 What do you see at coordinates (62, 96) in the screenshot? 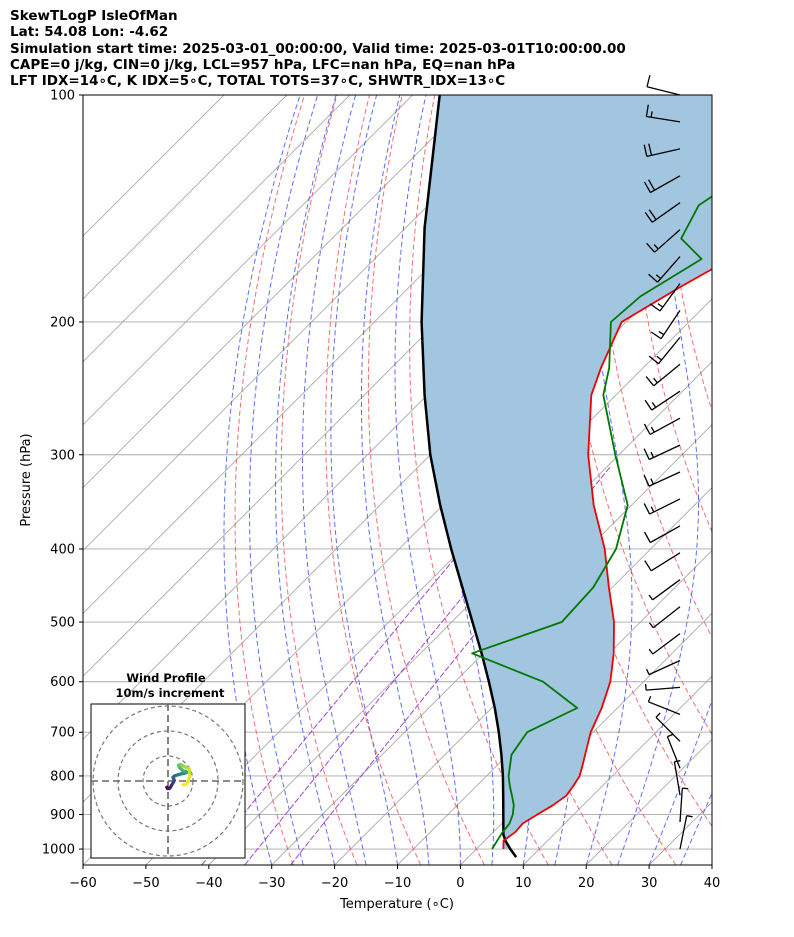
I see `y-tick-label: 100` at bounding box center [62, 96].